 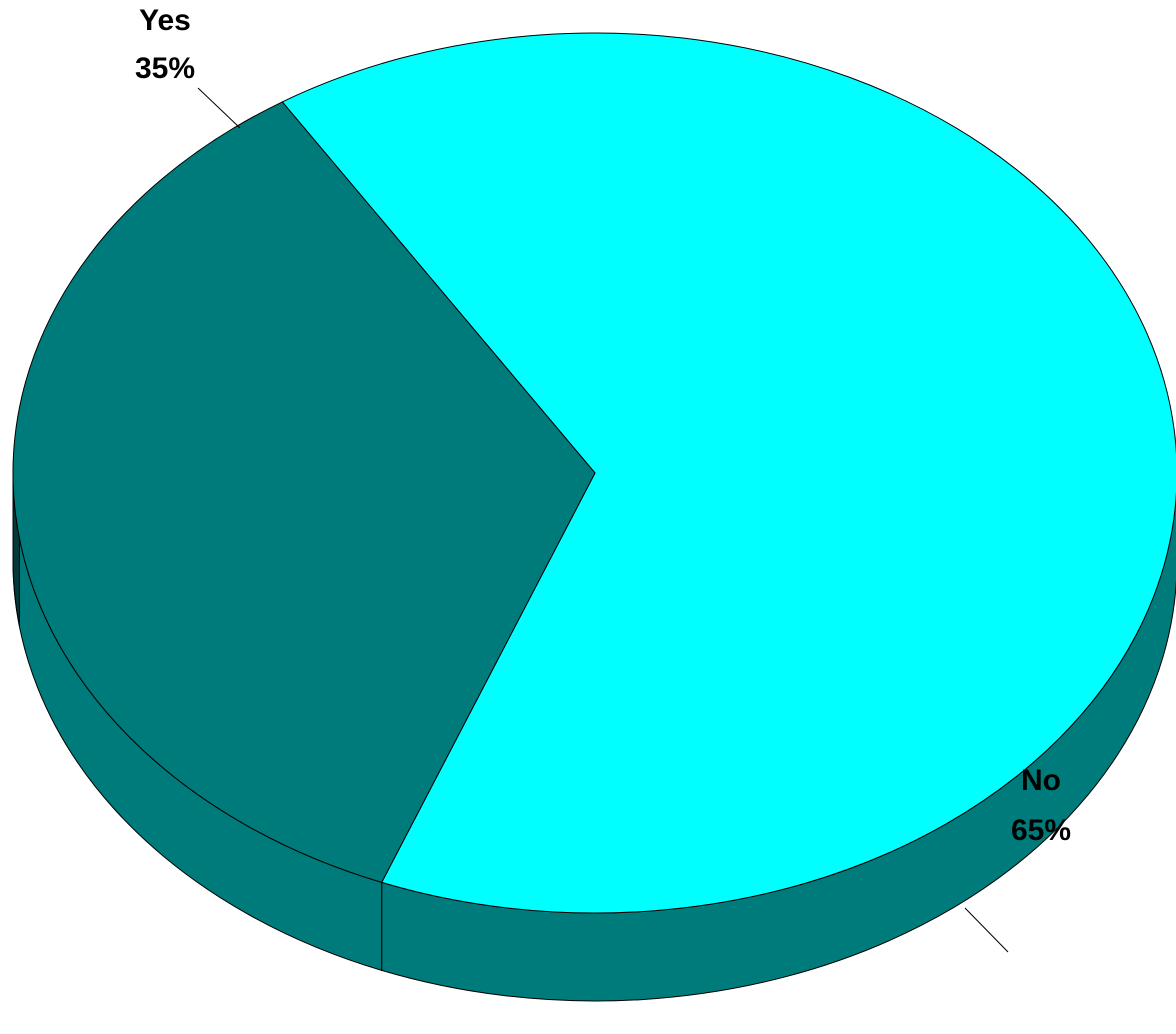 What do you see at coordinates (1041, 830) in the screenshot?
I see `slice-label-no-value: 65%` at bounding box center [1041, 830].